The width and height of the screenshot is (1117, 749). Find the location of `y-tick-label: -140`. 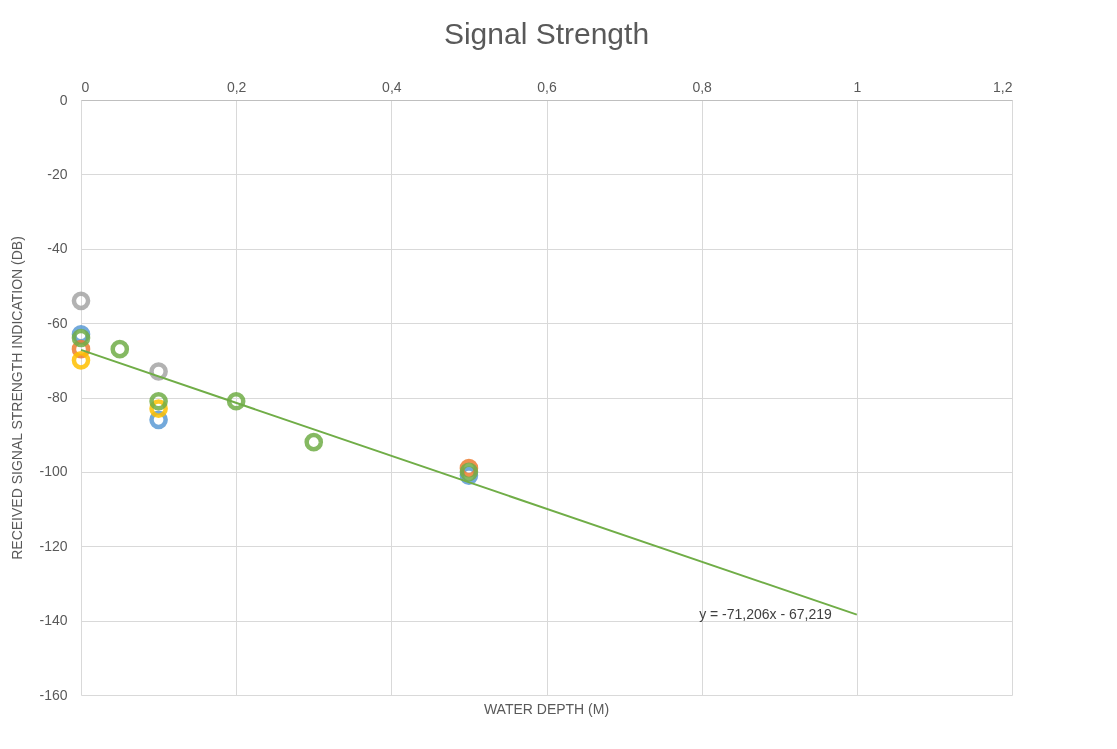

y-tick-label: -140 is located at coordinates (53, 620).